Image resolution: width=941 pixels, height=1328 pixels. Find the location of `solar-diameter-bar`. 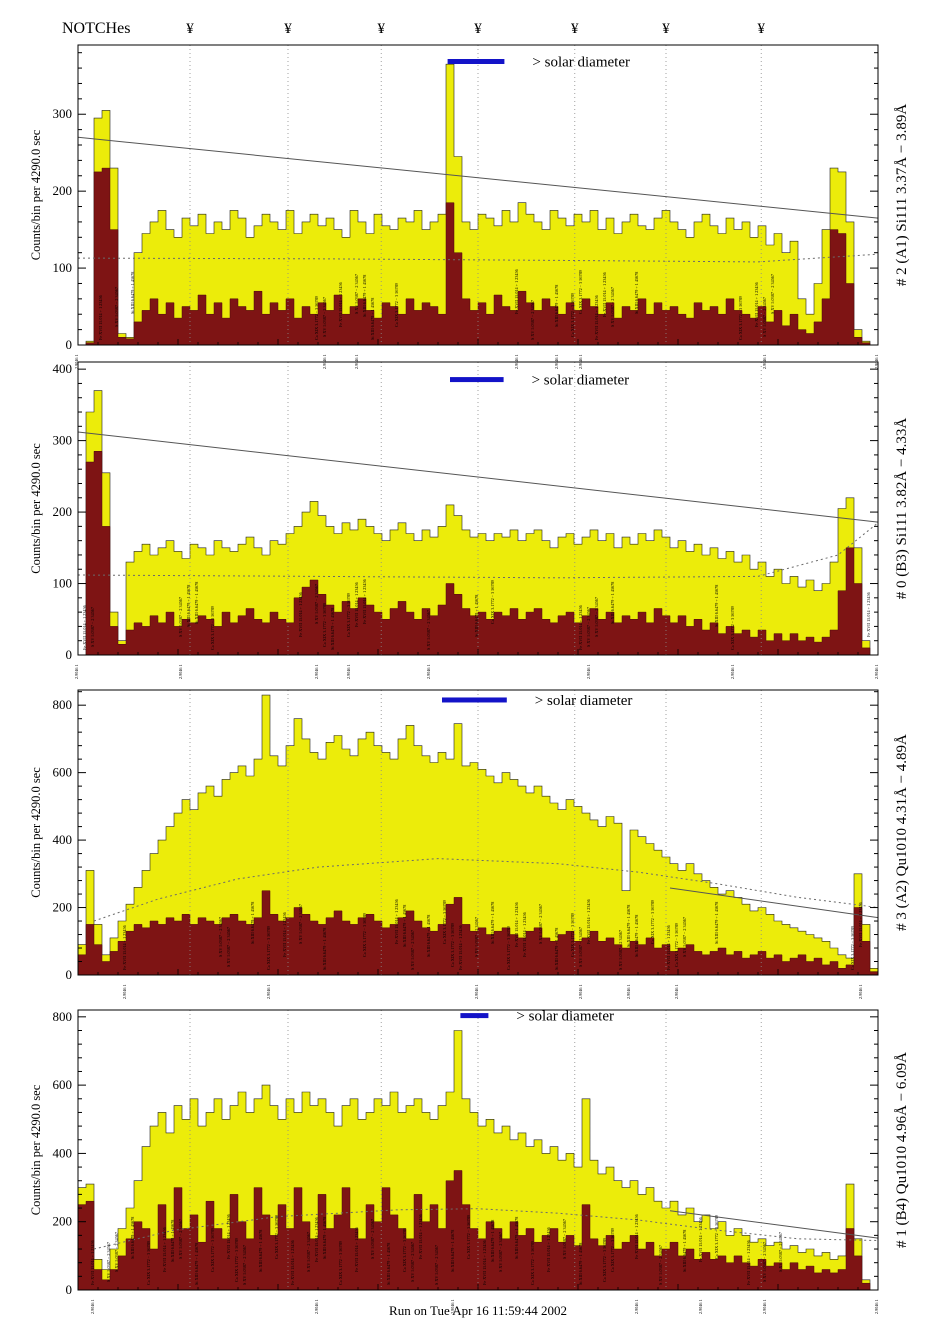

solar-diameter-bar is located at coordinates (474, 1016).